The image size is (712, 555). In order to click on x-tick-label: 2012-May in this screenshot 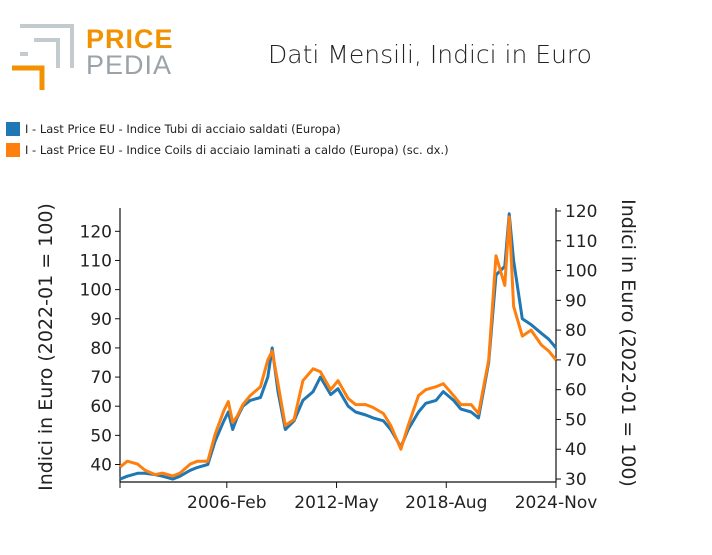, I will do `click(336, 503)`.